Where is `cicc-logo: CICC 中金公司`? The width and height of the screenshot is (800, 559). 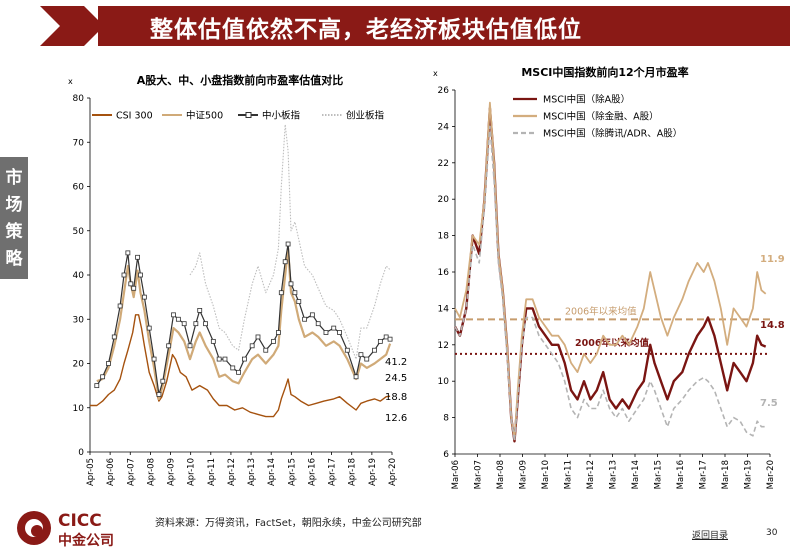 cicc-logo: CICC 中金公司 is located at coordinates (65, 530).